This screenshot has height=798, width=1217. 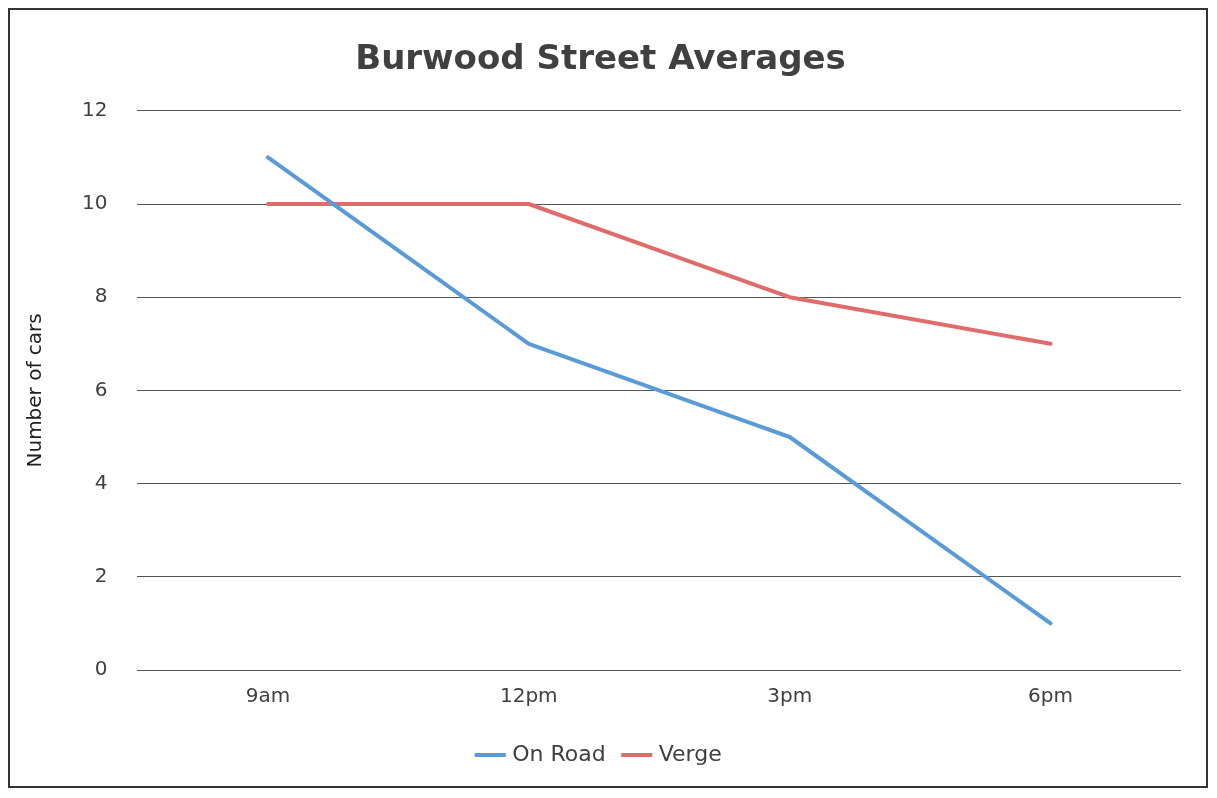 What do you see at coordinates (690, 753) in the screenshot?
I see `legend-label: Verge` at bounding box center [690, 753].